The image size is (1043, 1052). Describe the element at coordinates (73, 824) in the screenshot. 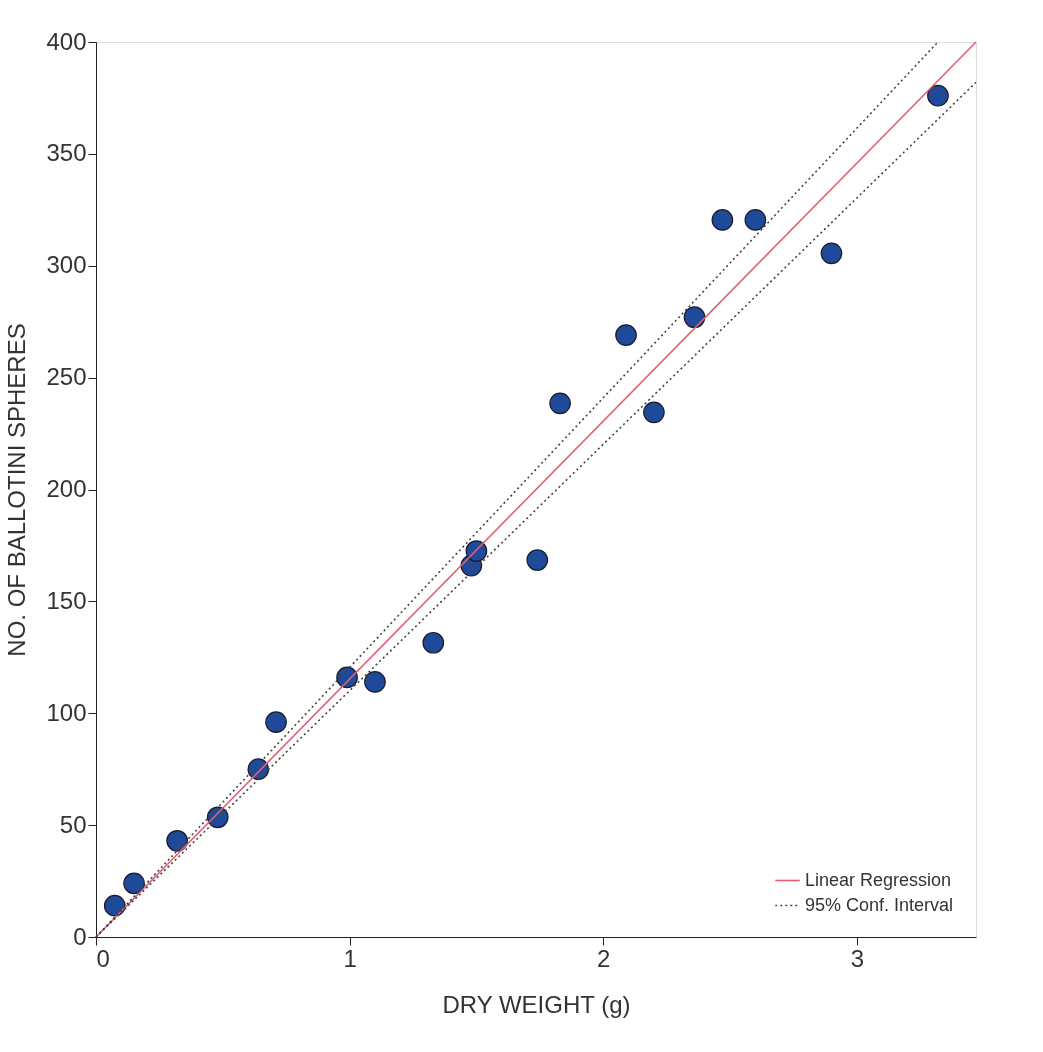

I see `y-tick-label: 50` at that location.